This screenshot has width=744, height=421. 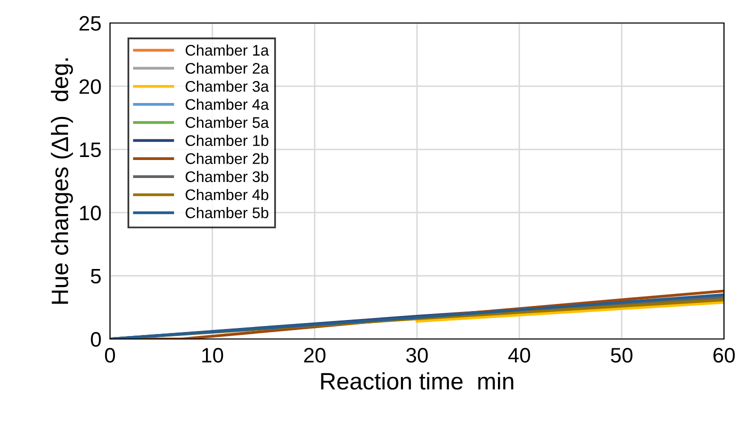 What do you see at coordinates (227, 176) in the screenshot?
I see `legend-label: Chamber 3b` at bounding box center [227, 176].